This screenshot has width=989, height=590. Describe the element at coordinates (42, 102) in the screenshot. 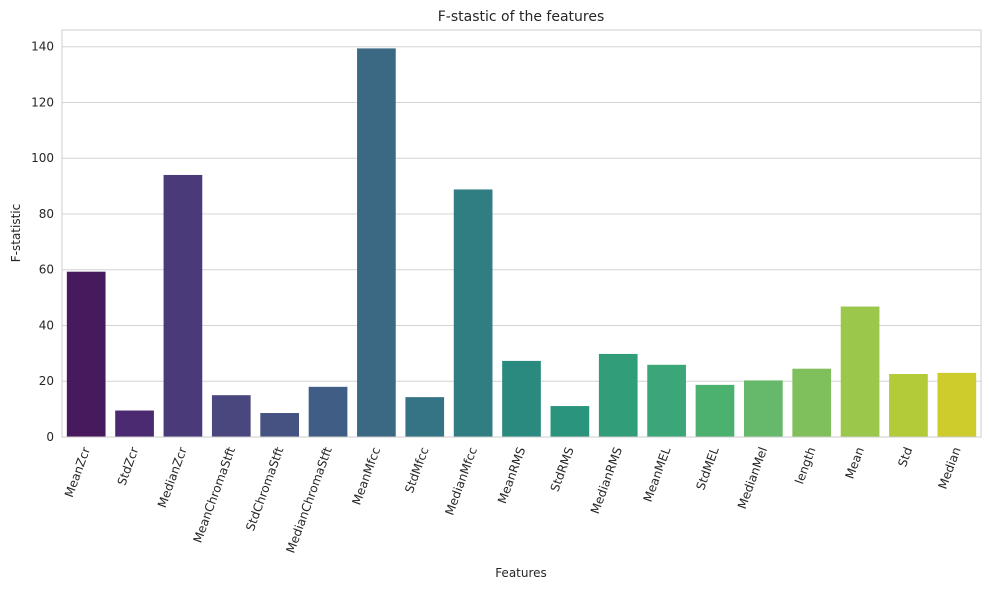

I see `y-tick-label: 120` at that location.